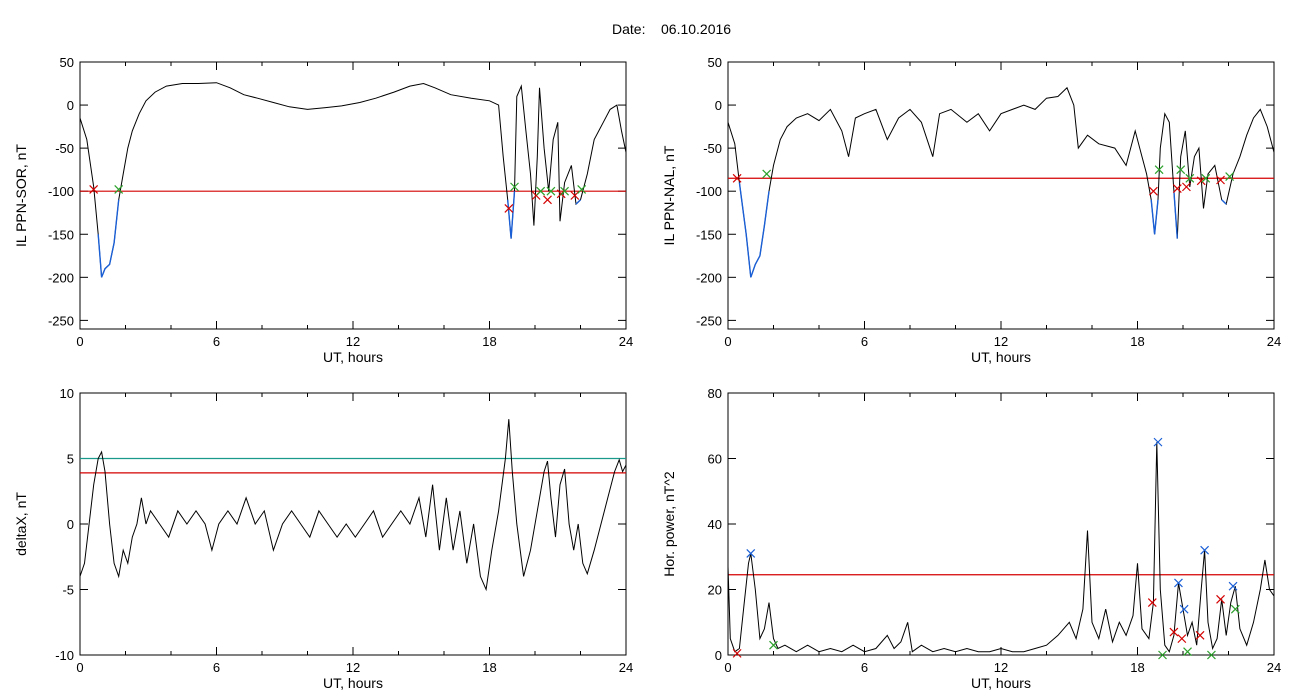 The image size is (1300, 700). Describe the element at coordinates (1001, 667) in the screenshot. I see `x-tick-label: 12` at that location.